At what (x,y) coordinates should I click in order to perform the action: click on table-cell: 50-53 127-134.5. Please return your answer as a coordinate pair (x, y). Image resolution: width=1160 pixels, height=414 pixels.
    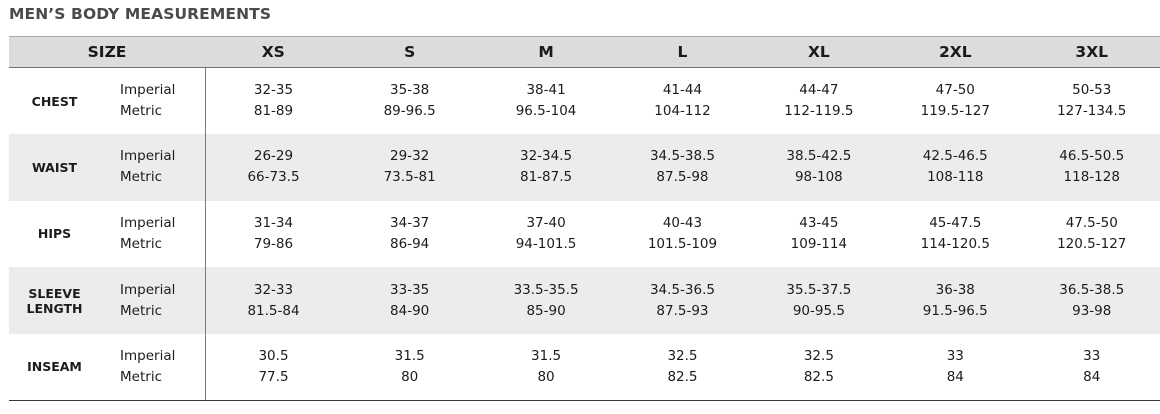
    Looking at the image, I should click on (1092, 101).